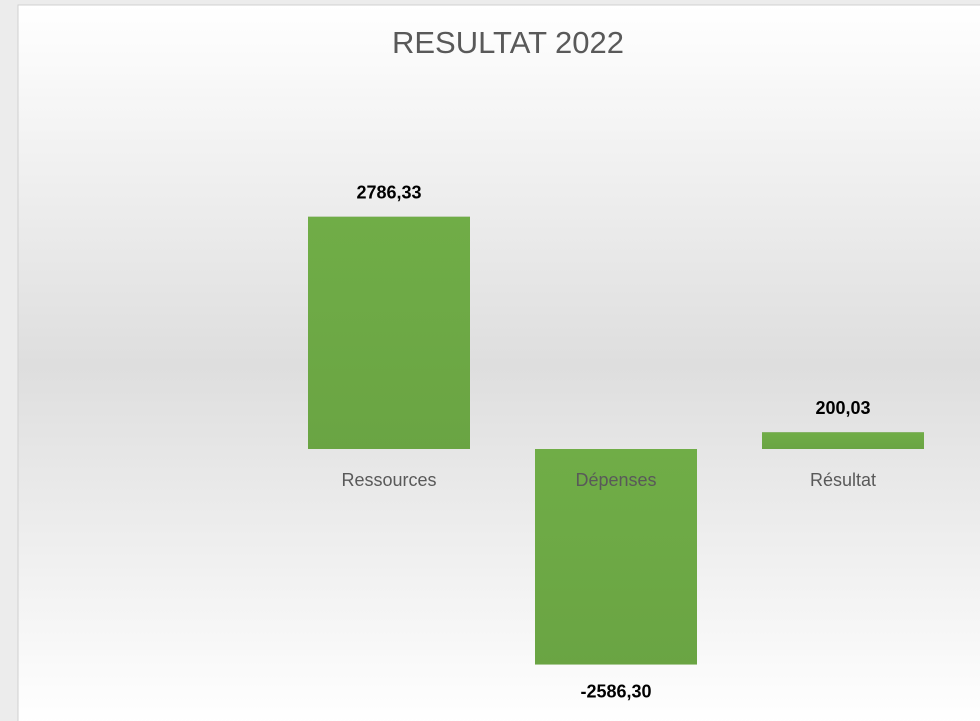 The width and height of the screenshot is (980, 721). What do you see at coordinates (388, 480) in the screenshot?
I see `x-tick-label: Ressources` at bounding box center [388, 480].